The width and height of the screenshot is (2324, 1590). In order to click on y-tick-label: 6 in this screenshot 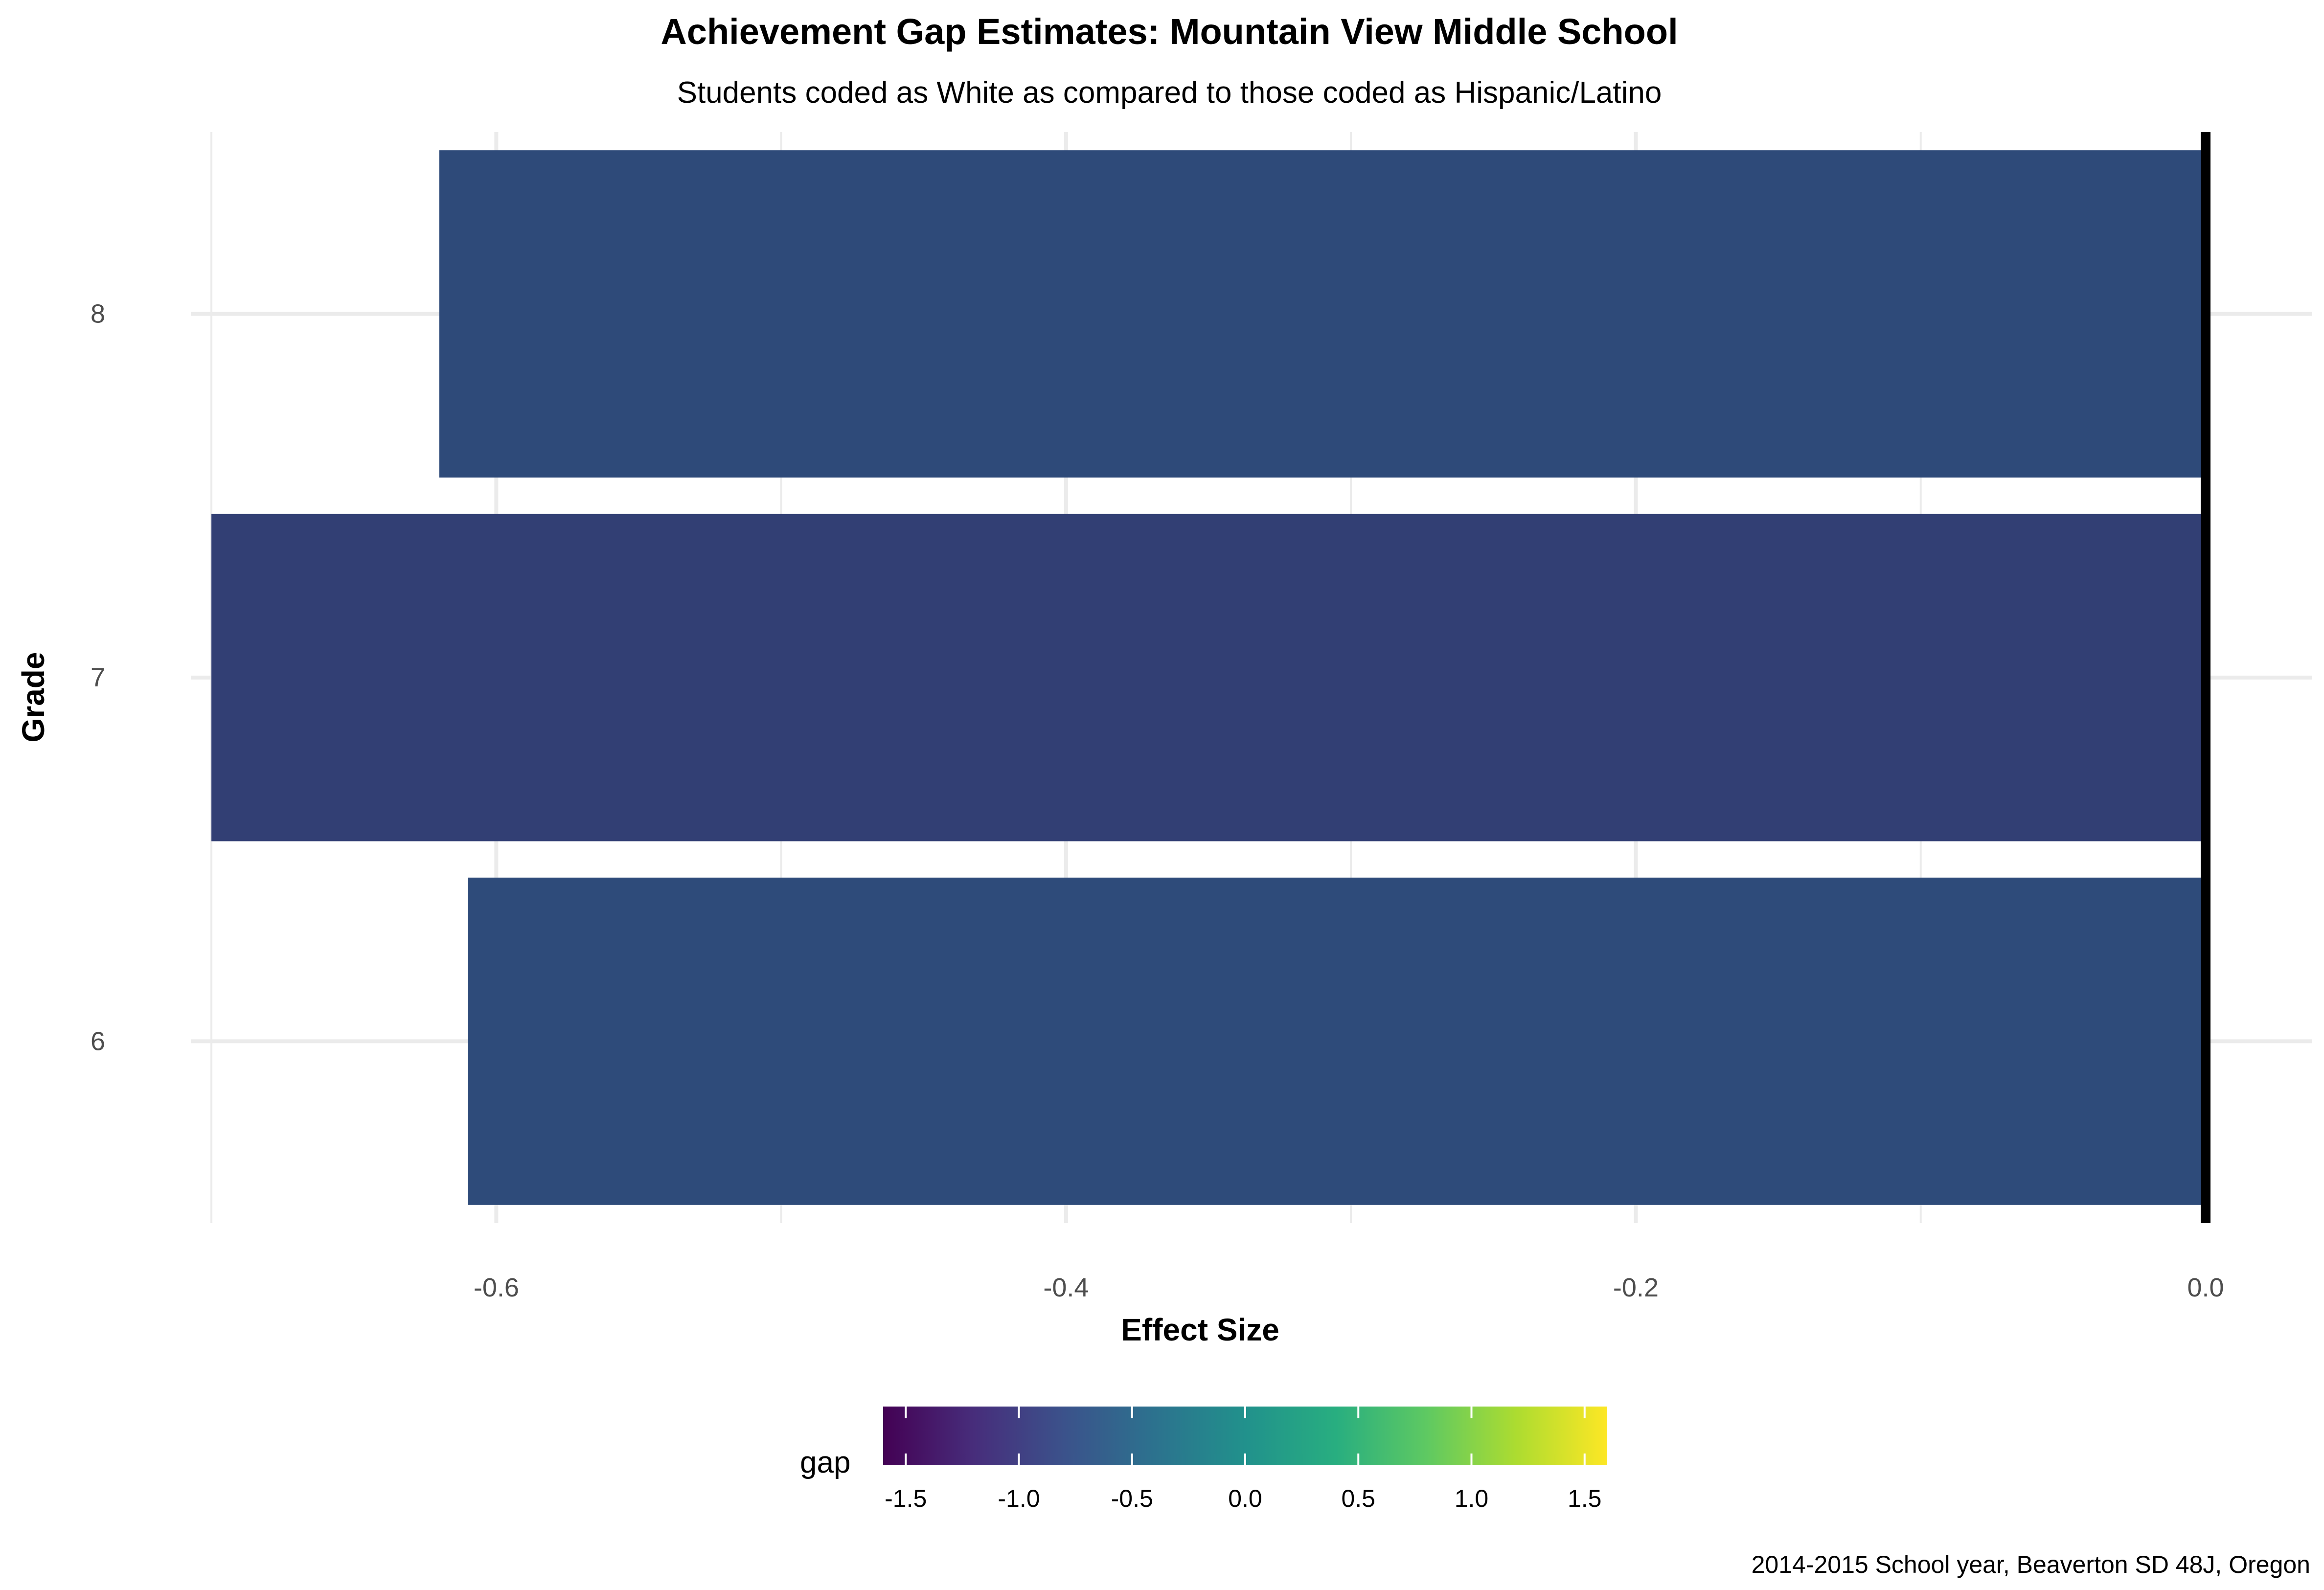, I will do `click(98, 1041)`.